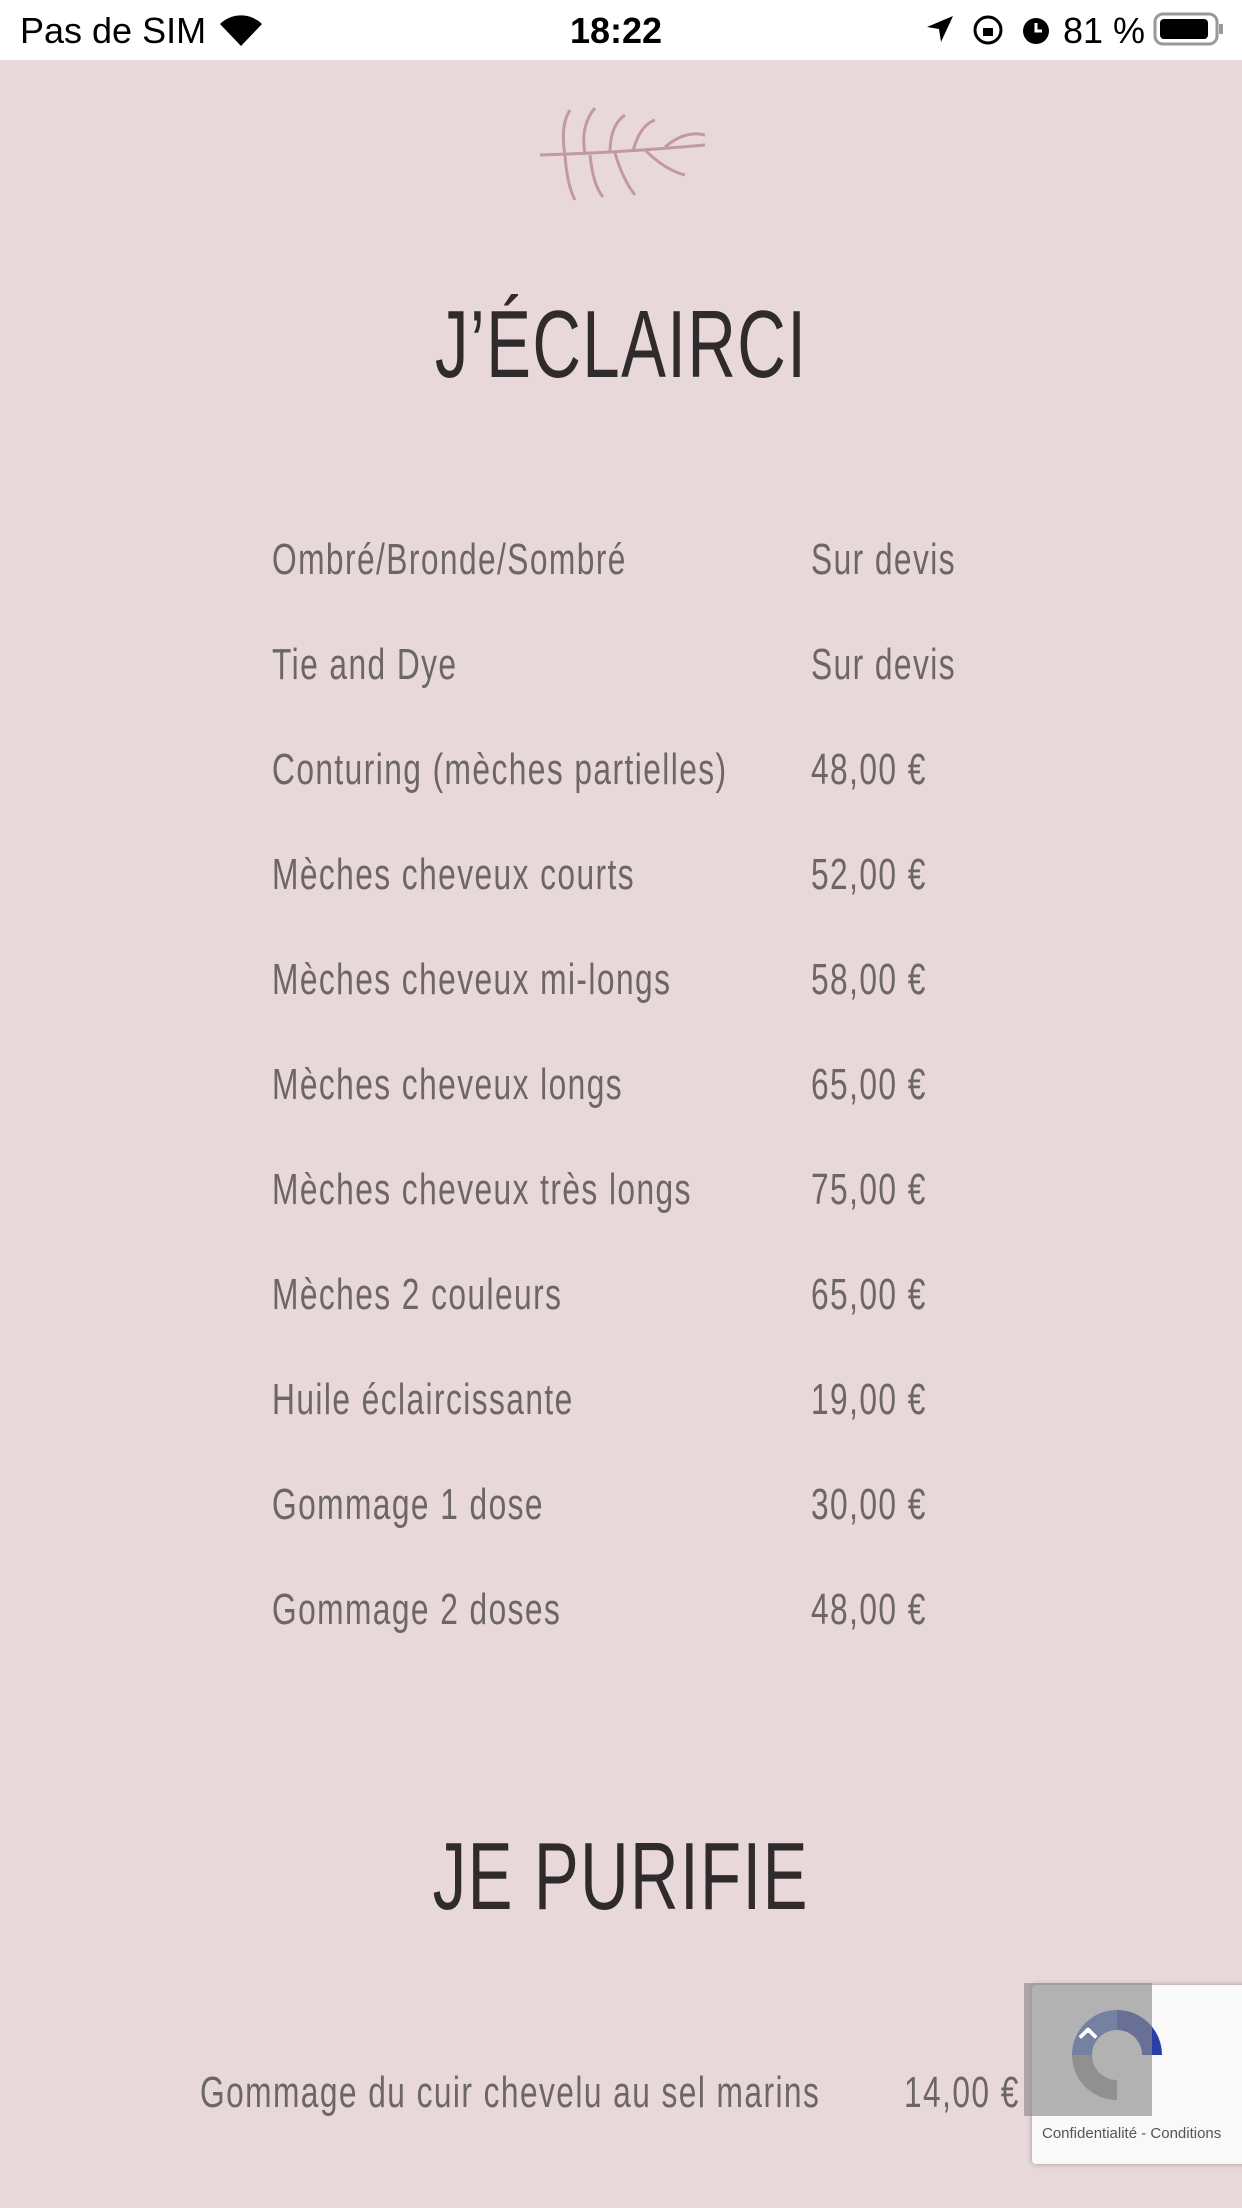  What do you see at coordinates (940, 29) in the screenshot?
I see `location-icon` at bounding box center [940, 29].